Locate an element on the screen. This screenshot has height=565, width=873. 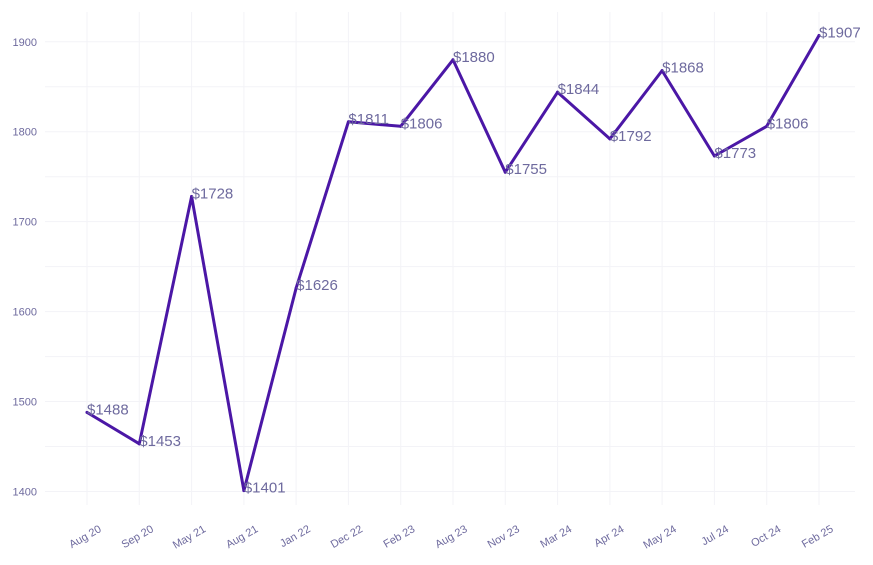
data-label: $1453 is located at coordinates (160, 441).